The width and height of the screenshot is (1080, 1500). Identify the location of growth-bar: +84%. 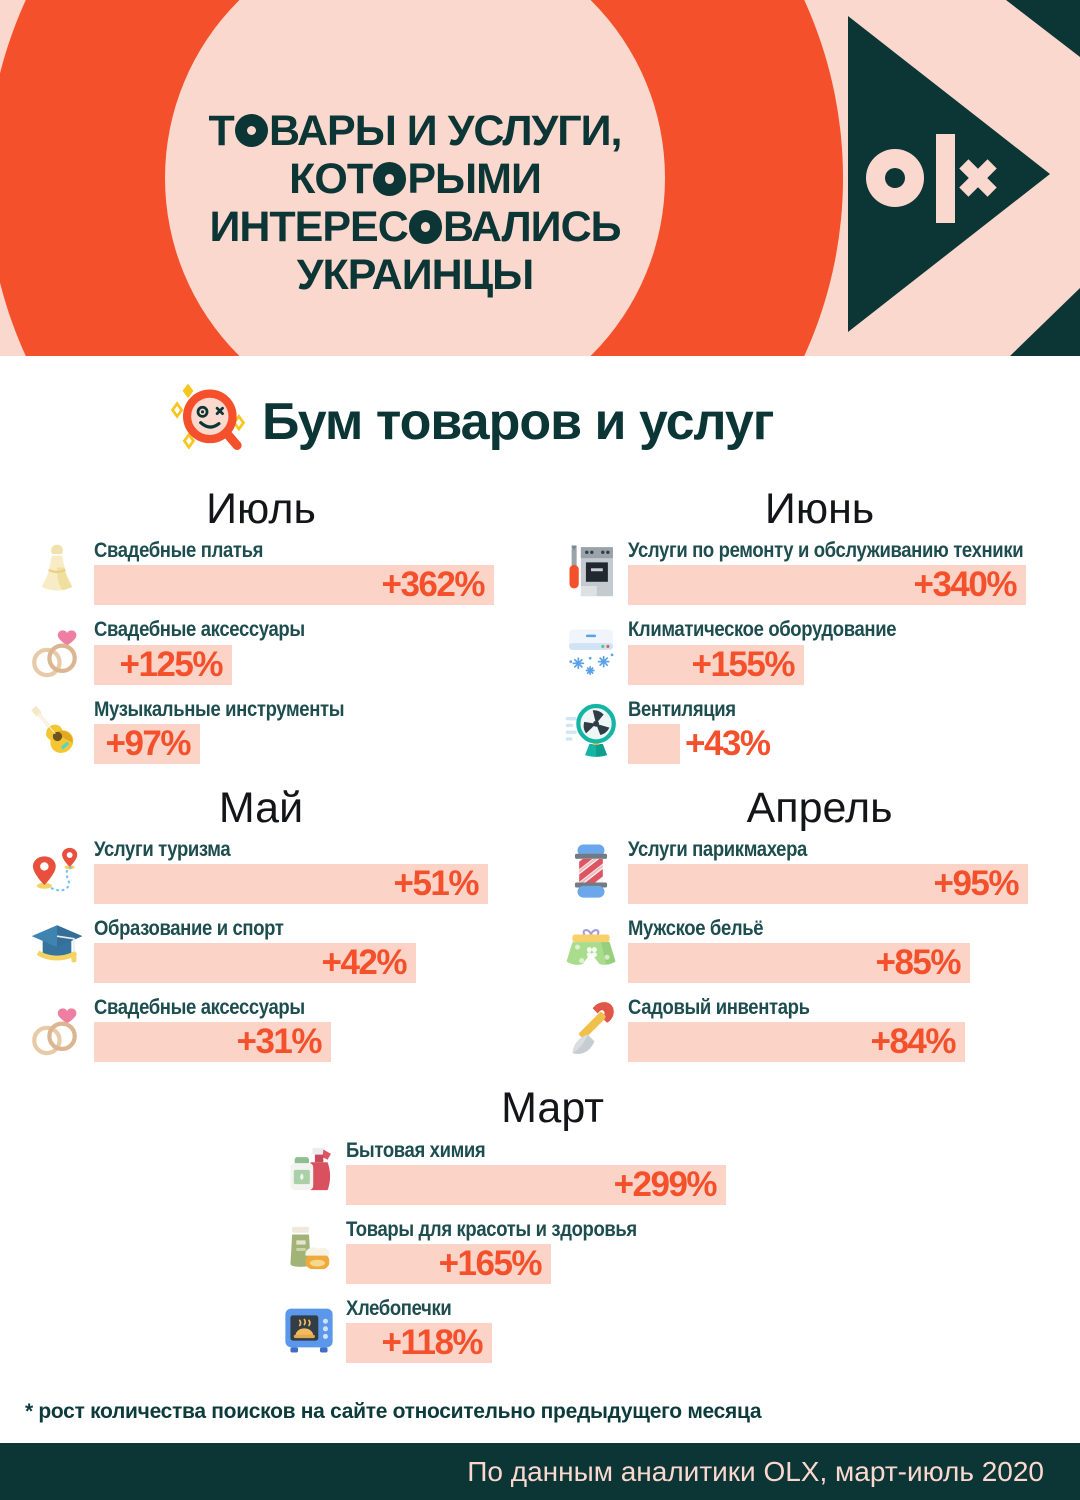
(796, 1042).